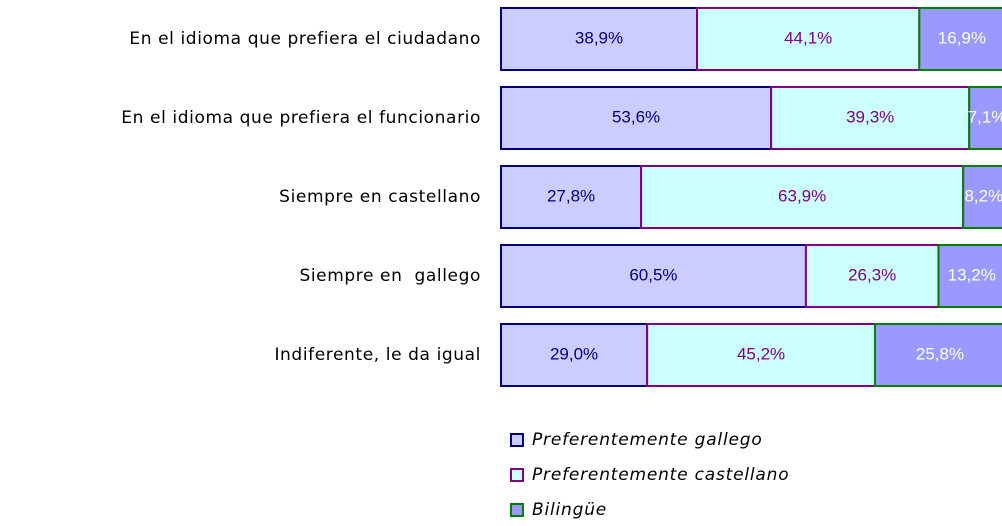 Image resolution: width=1002 pixels, height=526 pixels. What do you see at coordinates (872, 274) in the screenshot?
I see `data-label: 26,3%` at bounding box center [872, 274].